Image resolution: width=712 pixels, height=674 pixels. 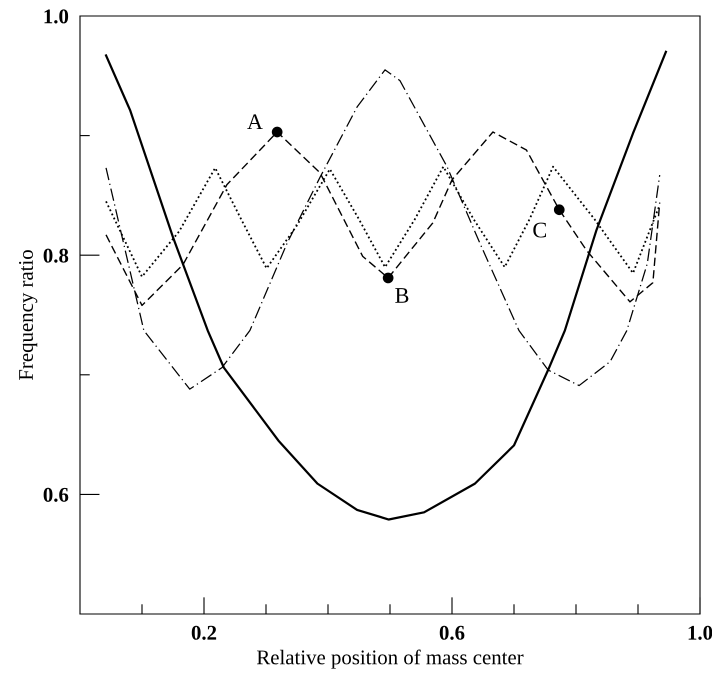 I want to click on annotation: A, so click(x=255, y=122).